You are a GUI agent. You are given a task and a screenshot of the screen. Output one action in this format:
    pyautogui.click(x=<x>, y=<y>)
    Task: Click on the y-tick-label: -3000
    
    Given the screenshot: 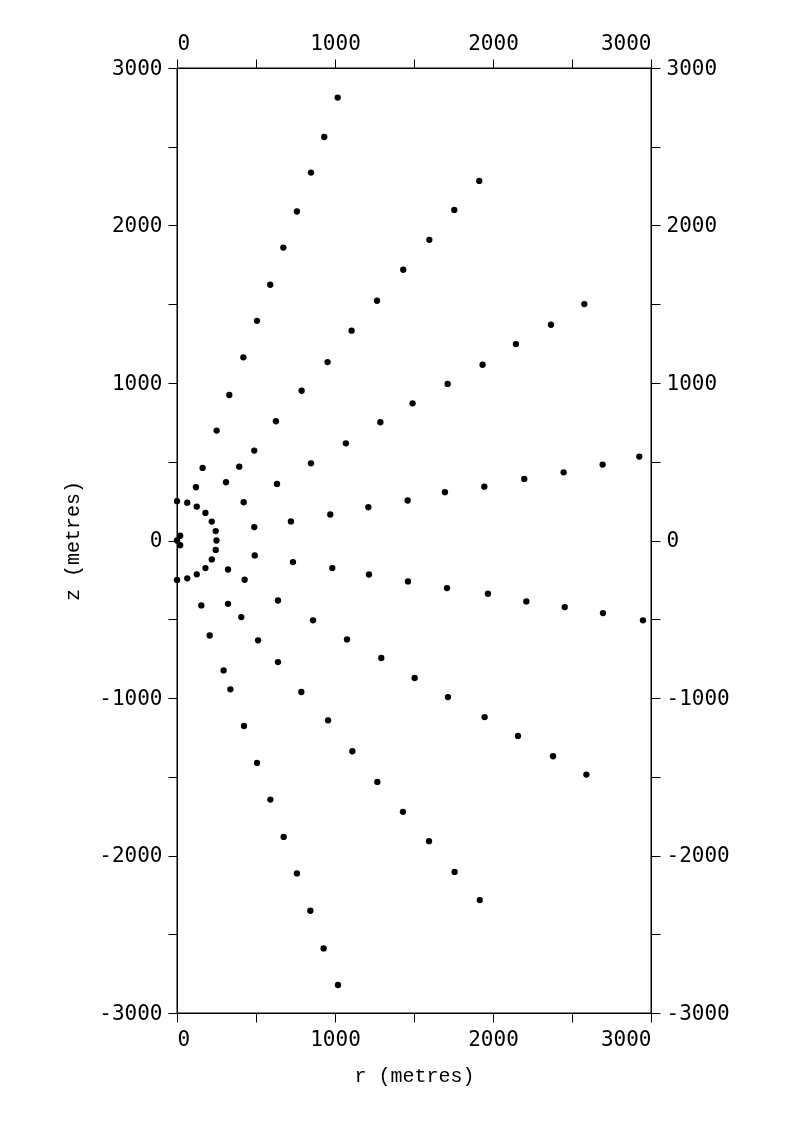 What is the action you would take?
    pyautogui.click(x=131, y=1012)
    